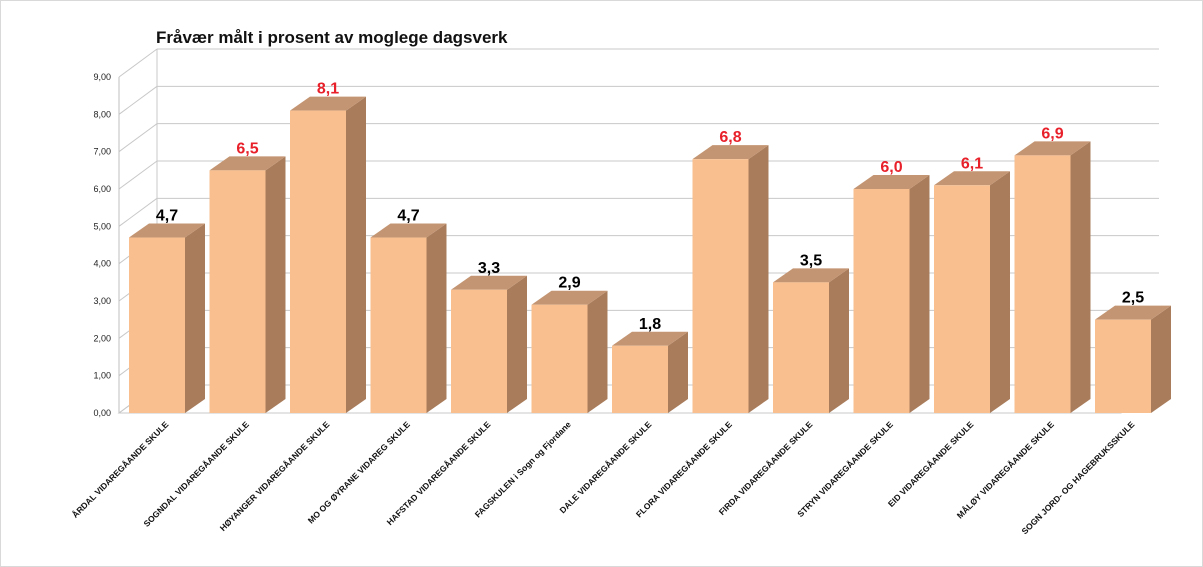 The image size is (1203, 567). What do you see at coordinates (569, 283) in the screenshot?
I see `data-label: 2,9` at bounding box center [569, 283].